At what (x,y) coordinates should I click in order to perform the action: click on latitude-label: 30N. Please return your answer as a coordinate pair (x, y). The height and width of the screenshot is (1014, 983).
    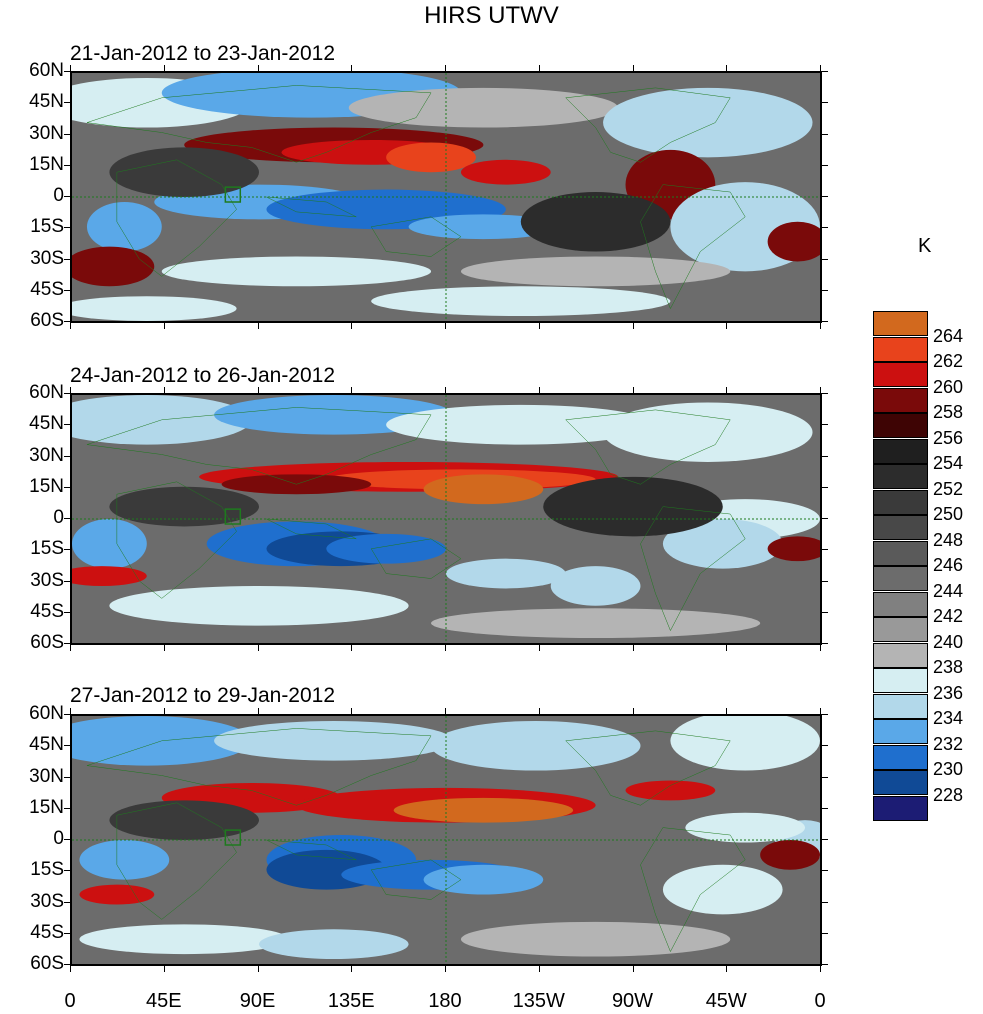
    Looking at the image, I should click on (46, 776).